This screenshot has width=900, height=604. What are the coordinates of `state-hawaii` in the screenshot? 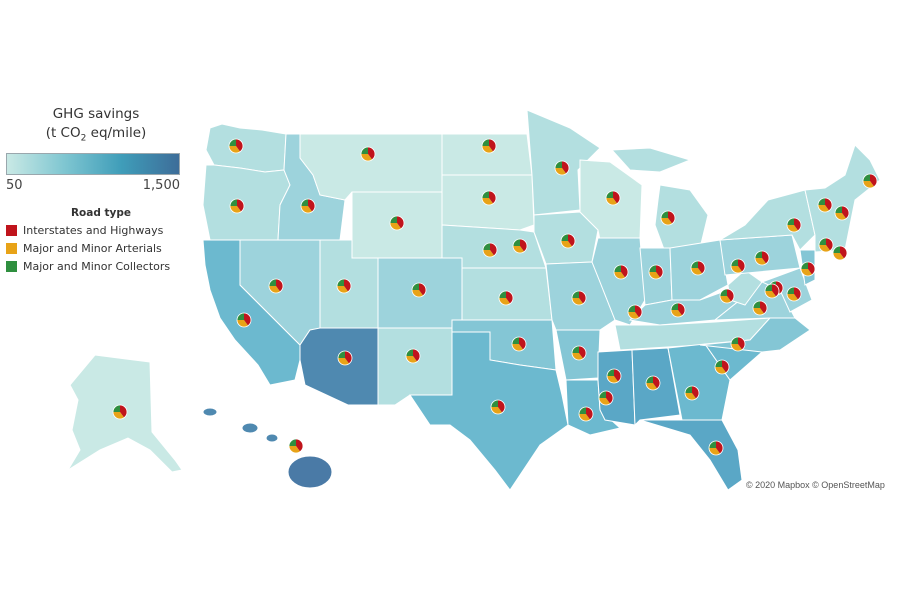 It's located at (267, 448).